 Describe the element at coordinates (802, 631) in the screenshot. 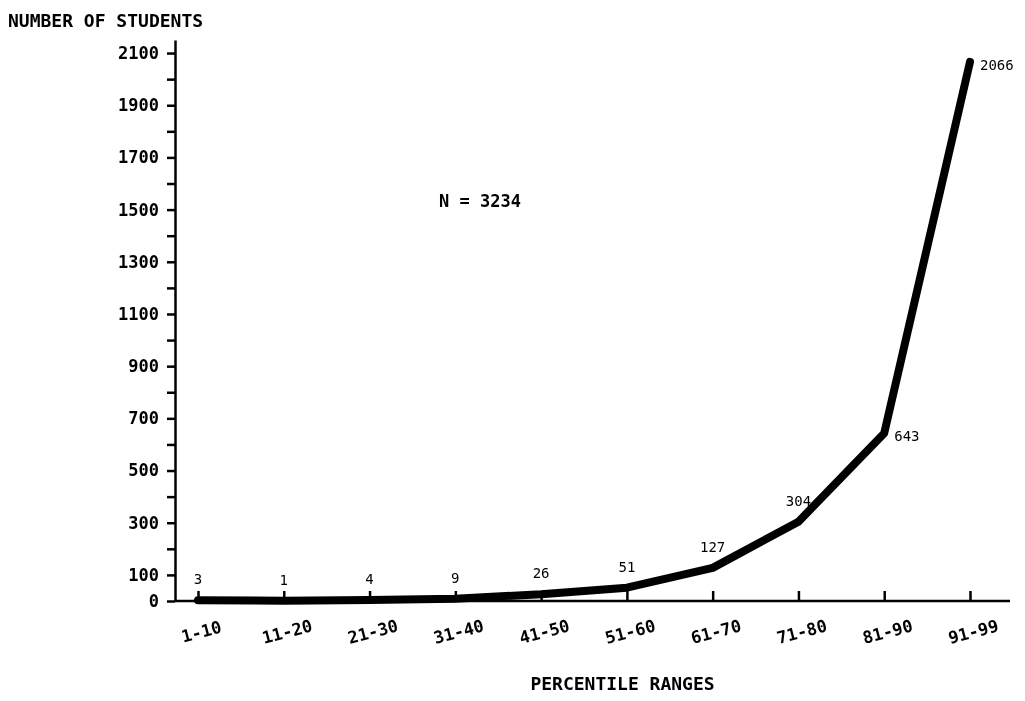

I see `x-tick-label: 71-80` at that location.